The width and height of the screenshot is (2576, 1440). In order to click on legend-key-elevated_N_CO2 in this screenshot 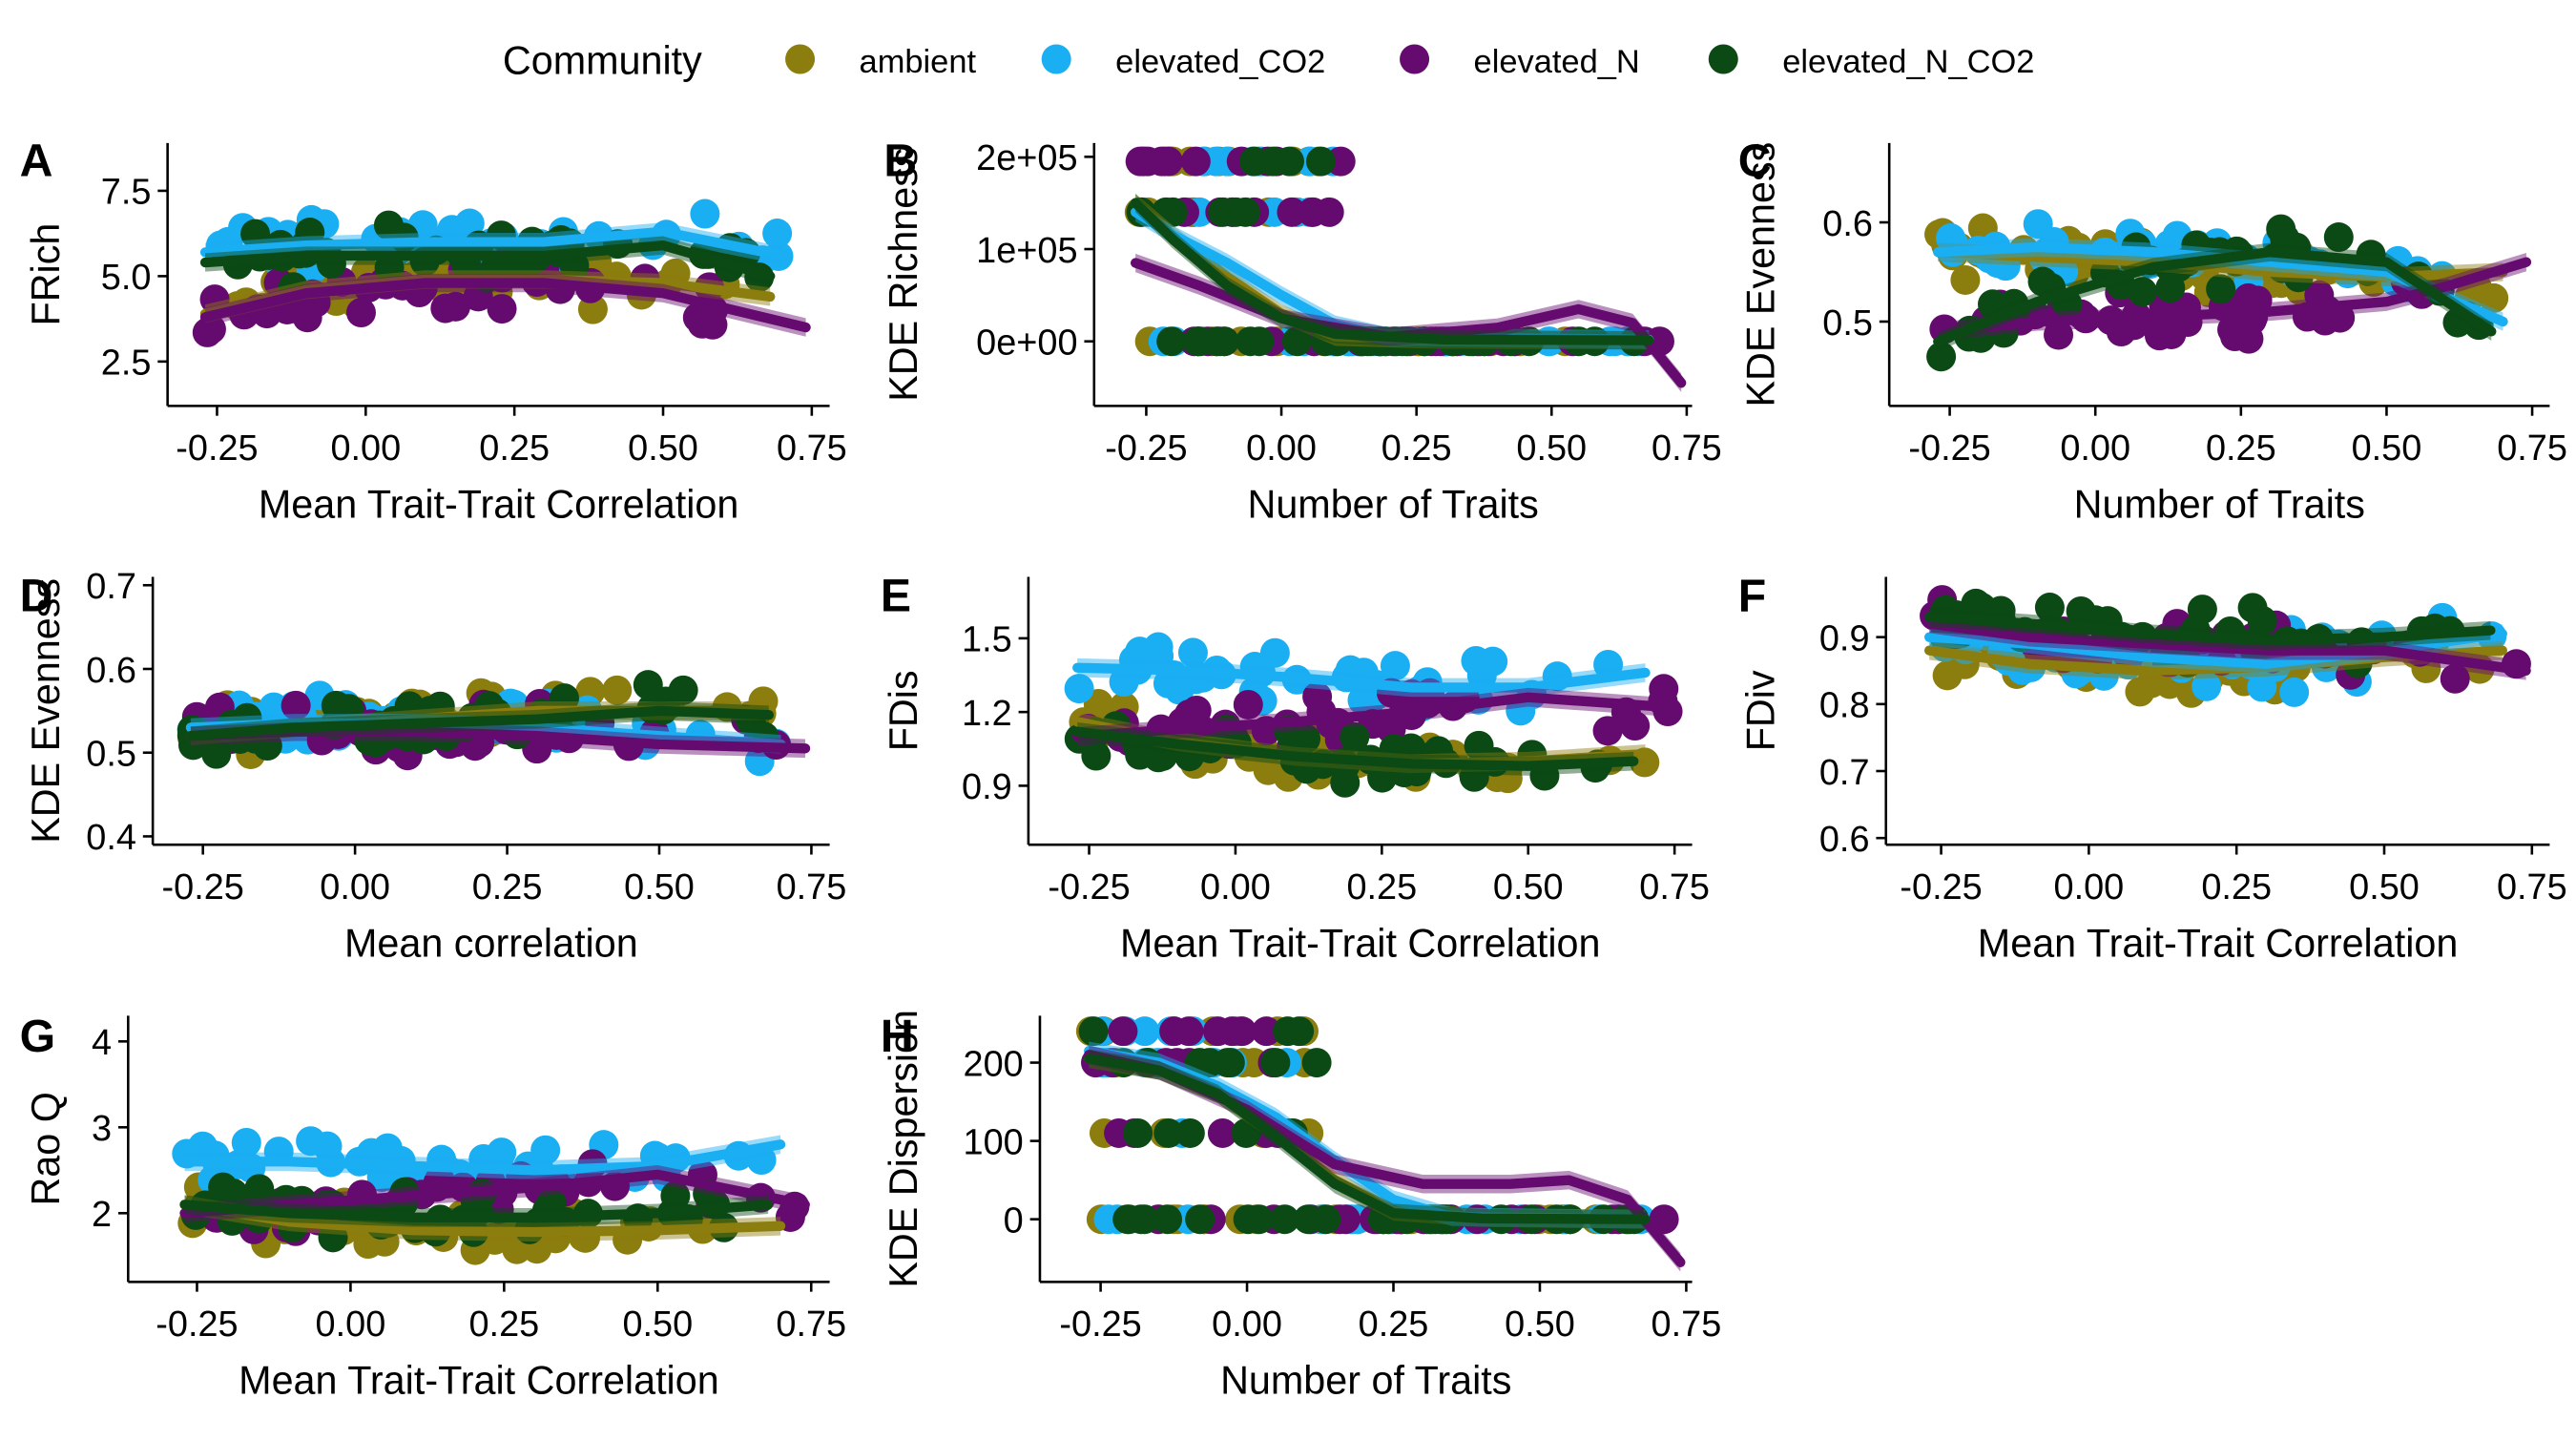, I will do `click(1723, 59)`.